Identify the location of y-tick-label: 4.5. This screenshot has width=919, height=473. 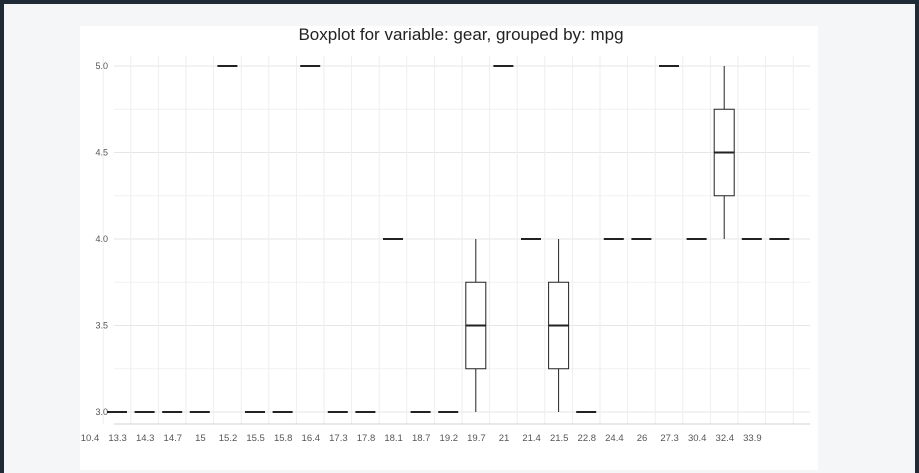
(101, 153).